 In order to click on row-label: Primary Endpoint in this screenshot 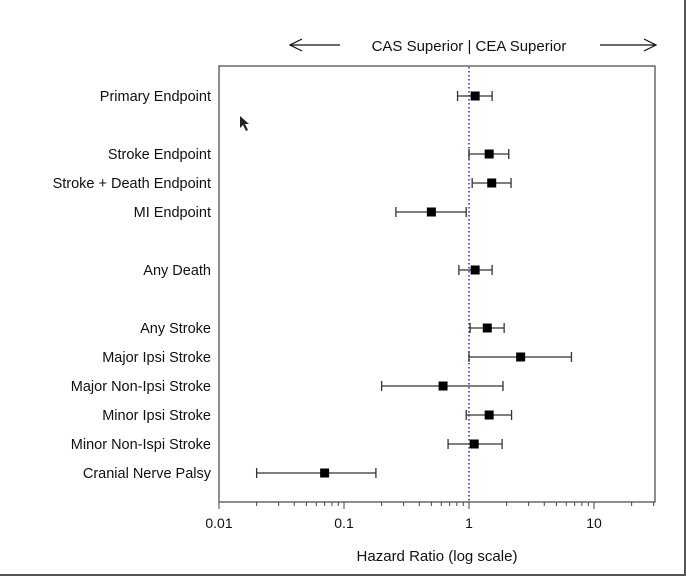, I will do `click(155, 97)`.